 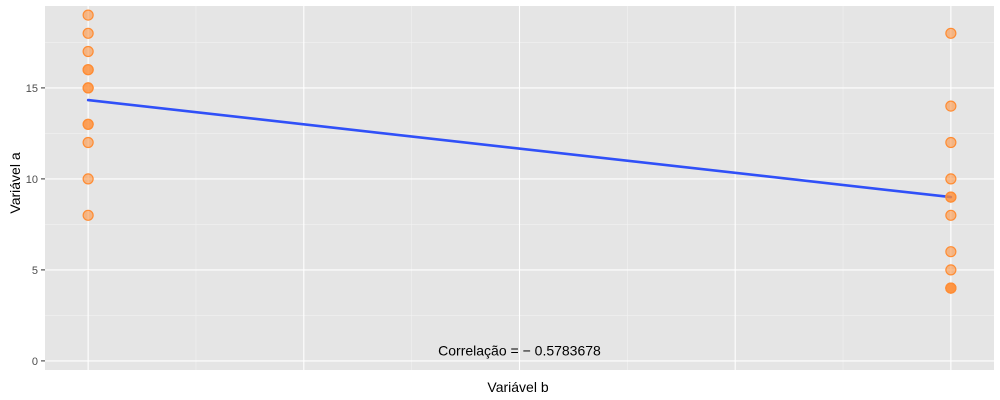 What do you see at coordinates (15, 182) in the screenshot?
I see `y-axis-title: Variável a` at bounding box center [15, 182].